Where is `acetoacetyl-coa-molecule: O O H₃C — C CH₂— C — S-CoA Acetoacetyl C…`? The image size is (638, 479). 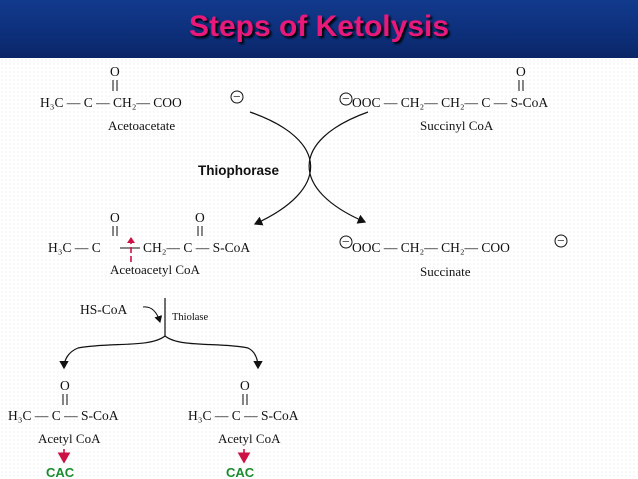 acetoacetyl-coa-molecule: O O H₃C — C CH₂— C — S-CoA Acetoacetyl C… is located at coordinates (149, 243).